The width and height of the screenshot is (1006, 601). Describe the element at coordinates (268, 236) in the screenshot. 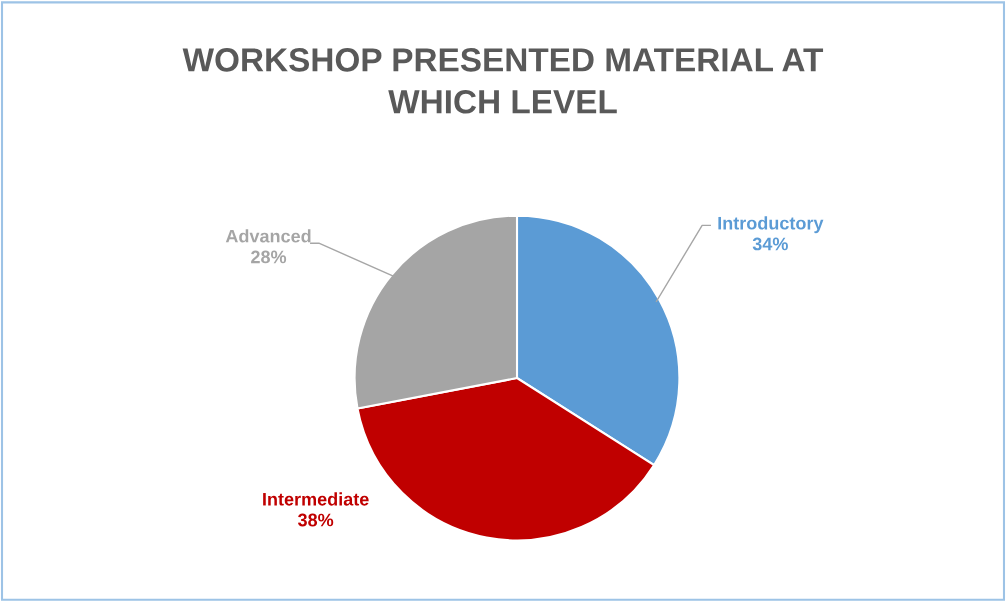

I see `slice-label: Advanced` at that location.